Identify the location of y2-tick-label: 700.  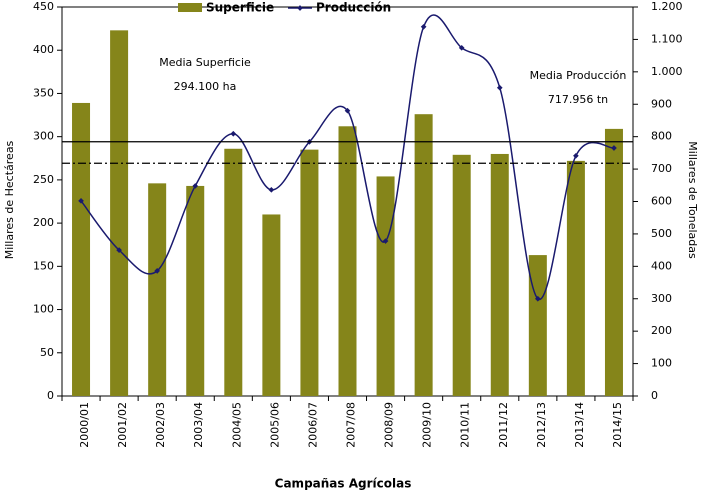
(661, 168).